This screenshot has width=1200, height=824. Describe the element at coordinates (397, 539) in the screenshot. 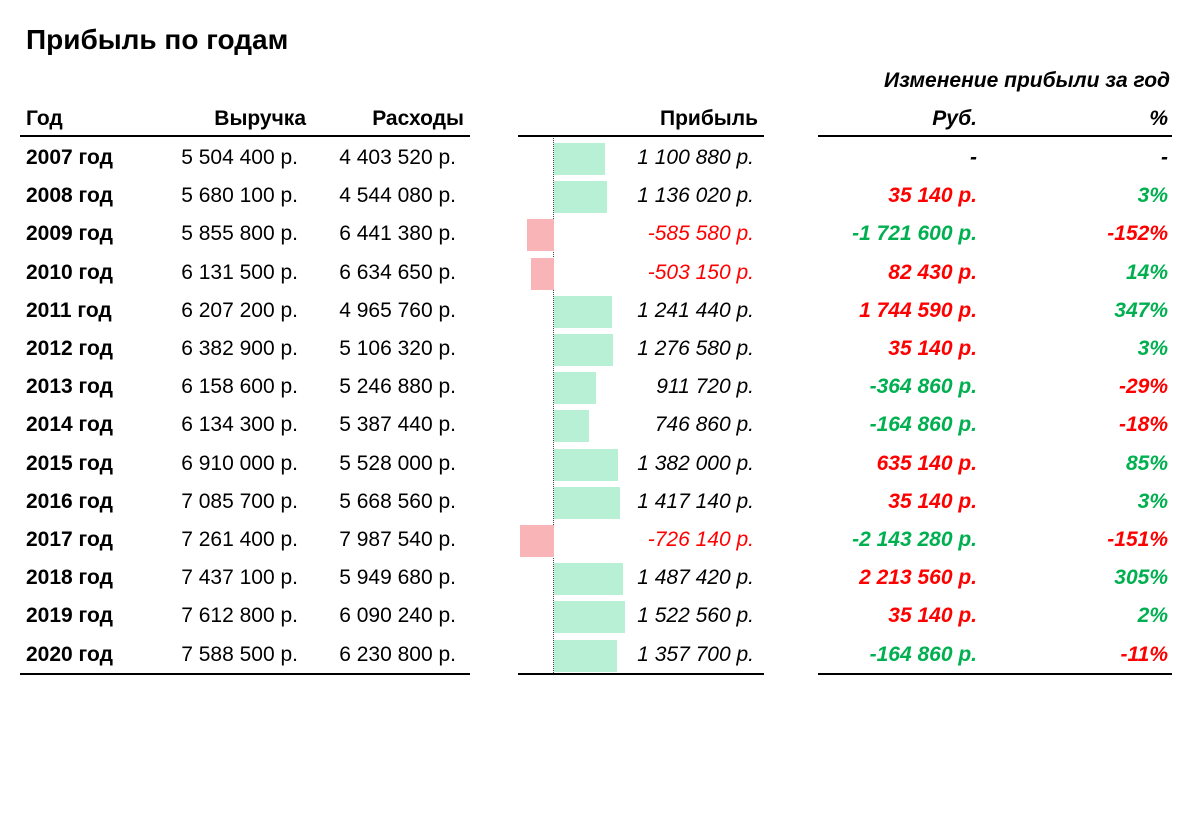

I see `expenses-cell: 7 987 540 р.` at that location.